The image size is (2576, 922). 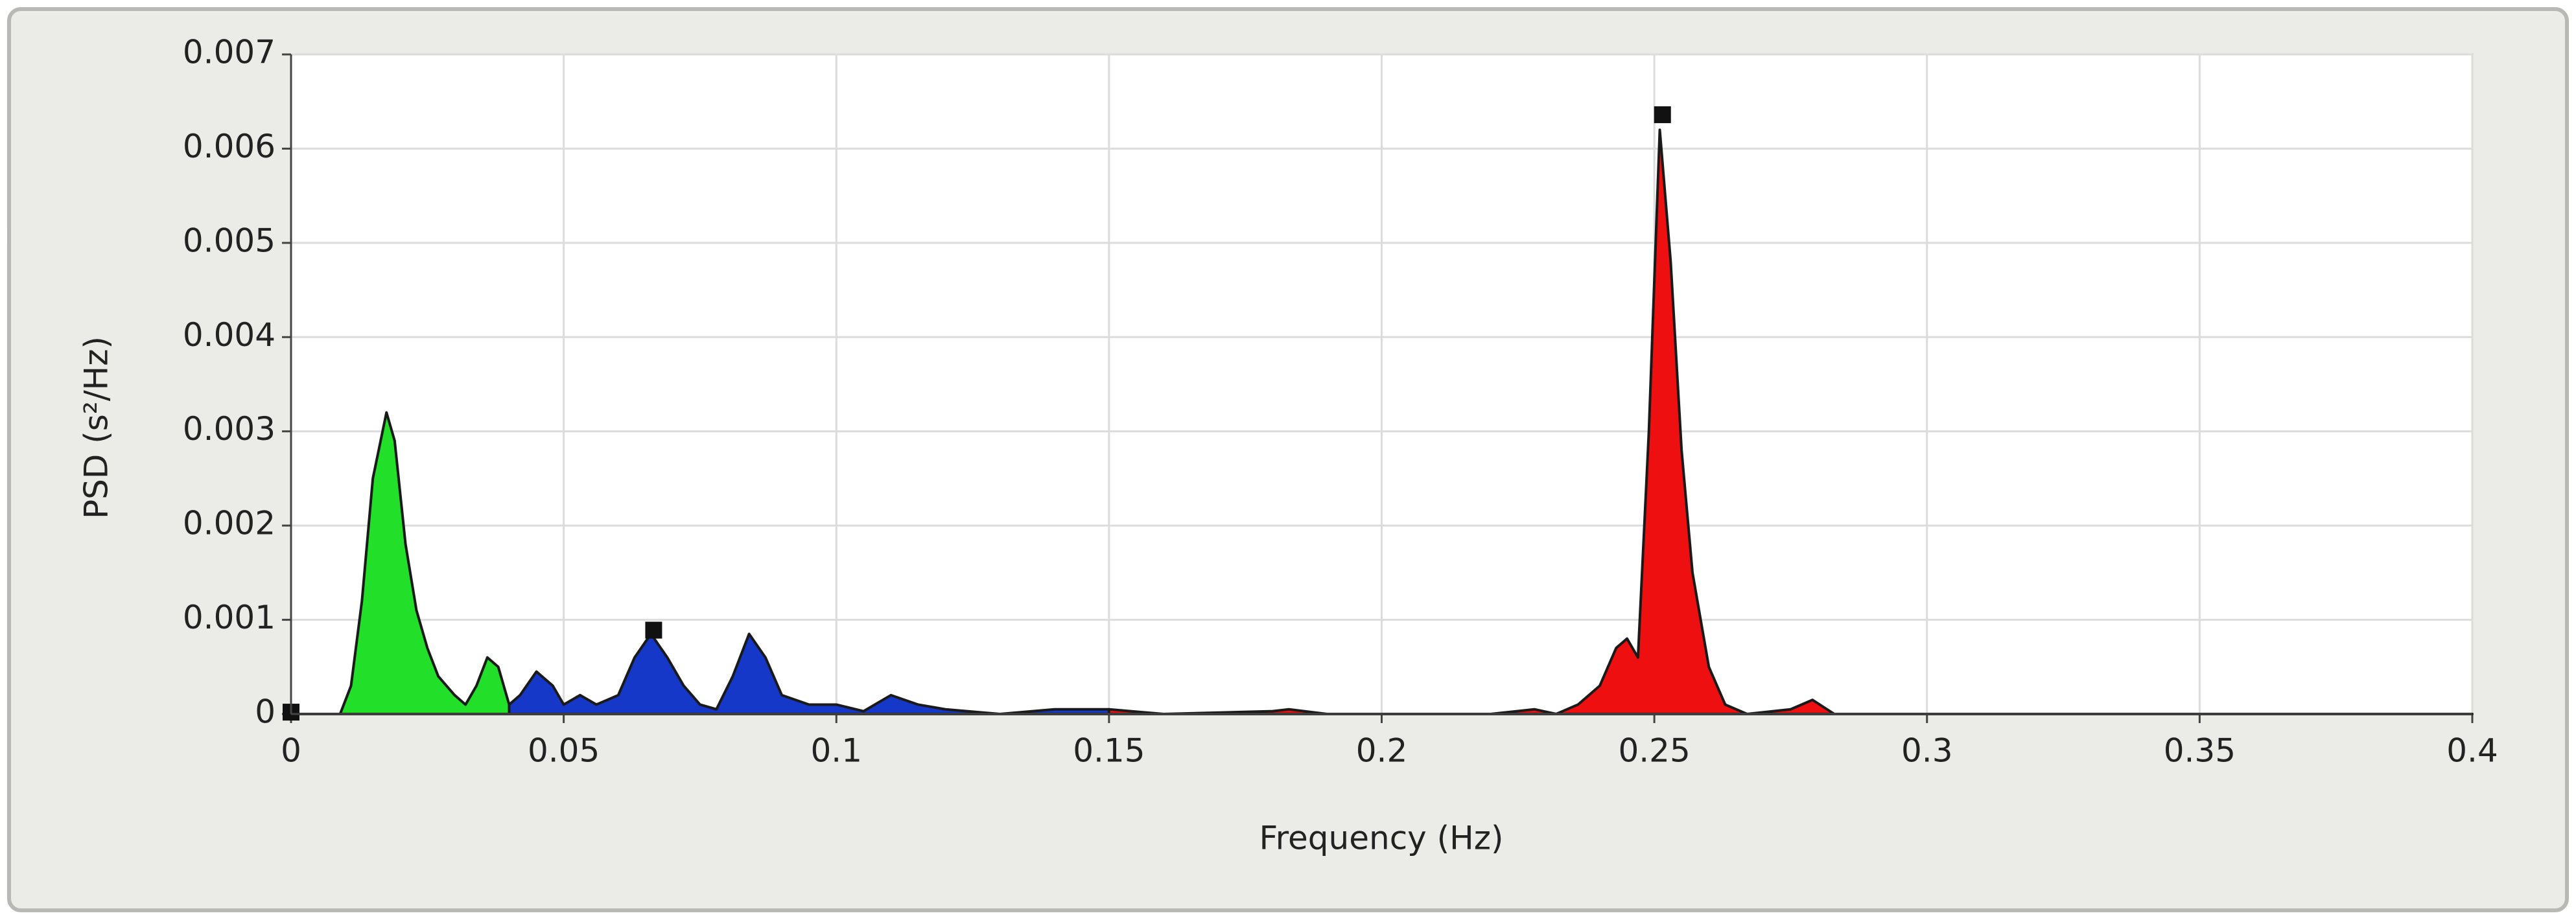 I want to click on x-tick-label: 0.1, so click(x=836, y=751).